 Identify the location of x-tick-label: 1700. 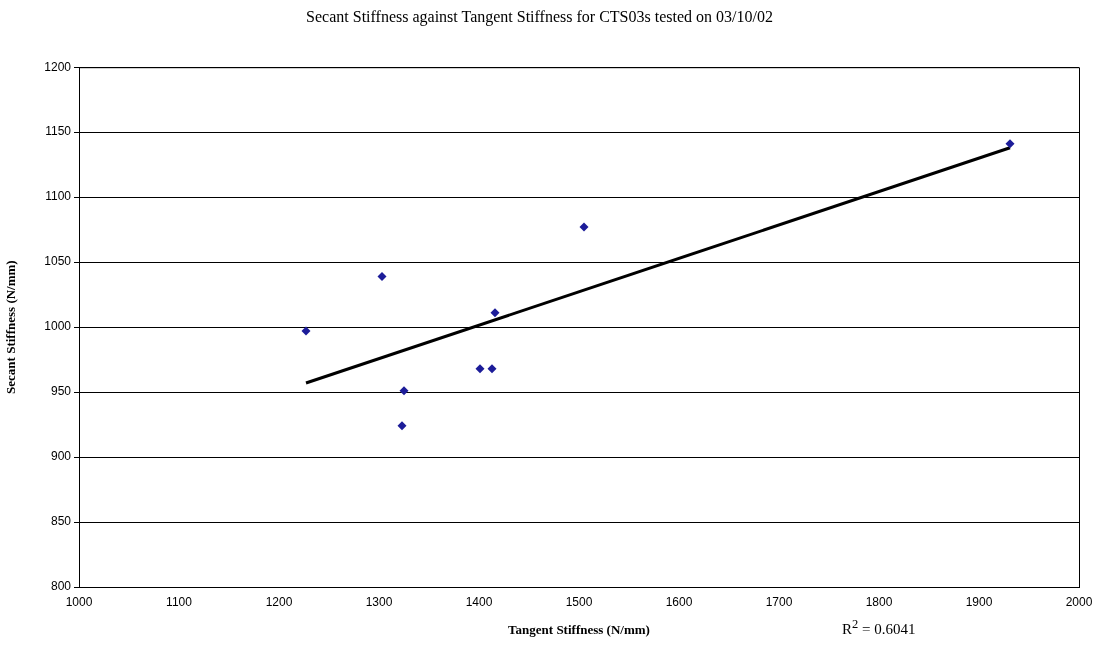
(779, 601).